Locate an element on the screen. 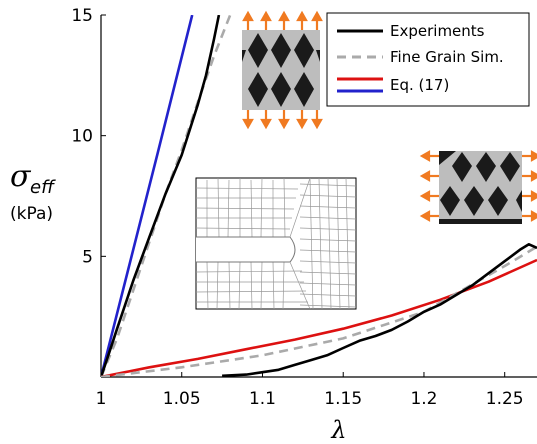 Image resolution: width=537 pixels, height=444 pixels. legend-label-fine-grain-sim: Fine Grain Sim. is located at coordinates (447, 57).